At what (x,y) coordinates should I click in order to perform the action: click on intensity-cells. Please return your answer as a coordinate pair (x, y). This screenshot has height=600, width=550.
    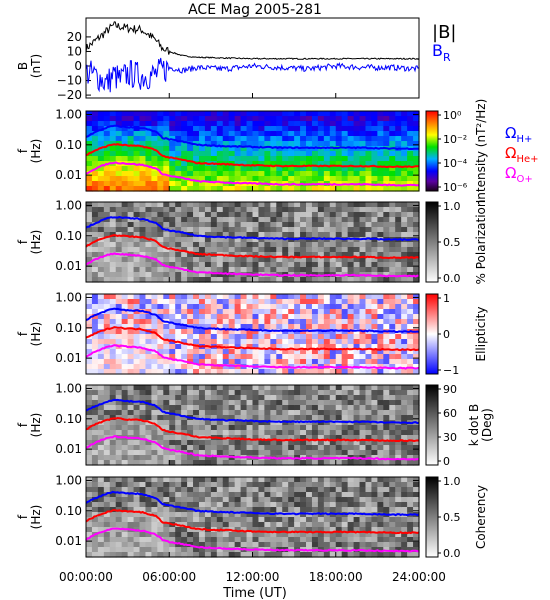
    Looking at the image, I should click on (253, 151).